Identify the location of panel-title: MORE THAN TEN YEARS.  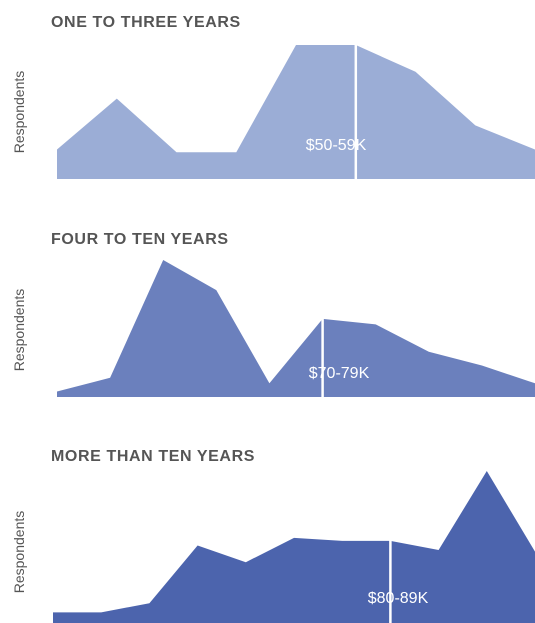
(153, 456).